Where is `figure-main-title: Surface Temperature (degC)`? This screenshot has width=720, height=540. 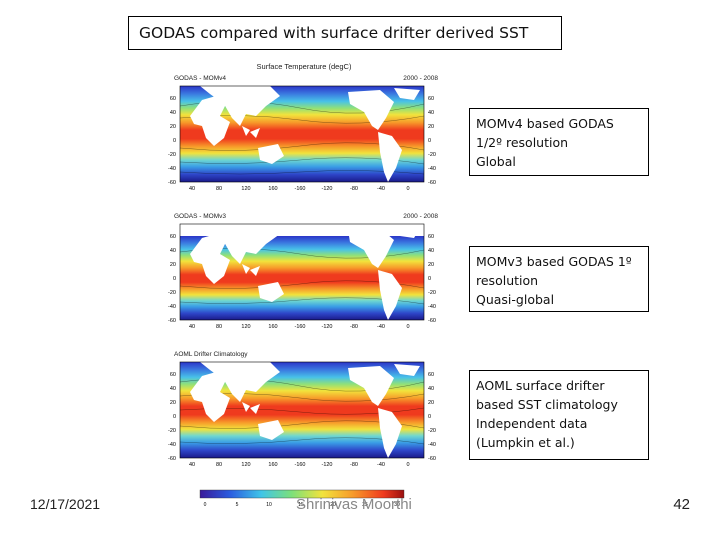
figure-main-title: Surface Temperature (degC) is located at coordinates (304, 66).